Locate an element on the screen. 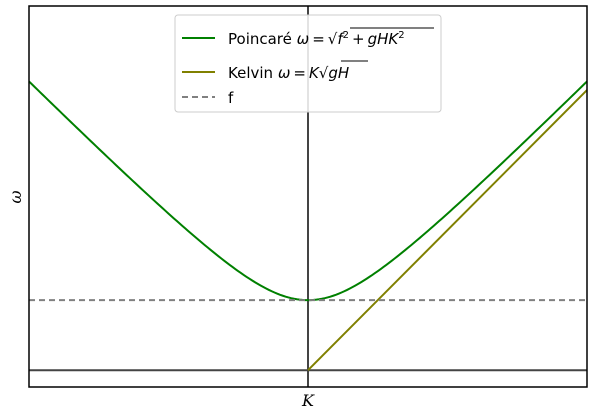 Image resolution: width=594 pixels, height=416 pixels. legend-label-f: f is located at coordinates (231, 98).